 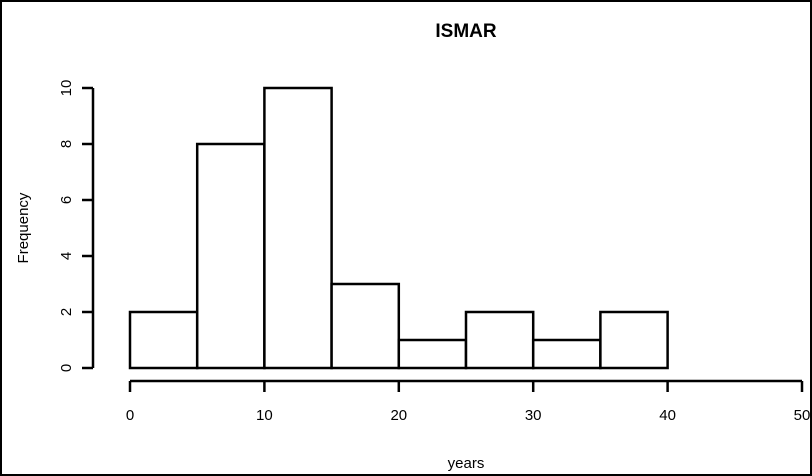 I want to click on y-tick-label-3: 6, so click(x=66, y=200).